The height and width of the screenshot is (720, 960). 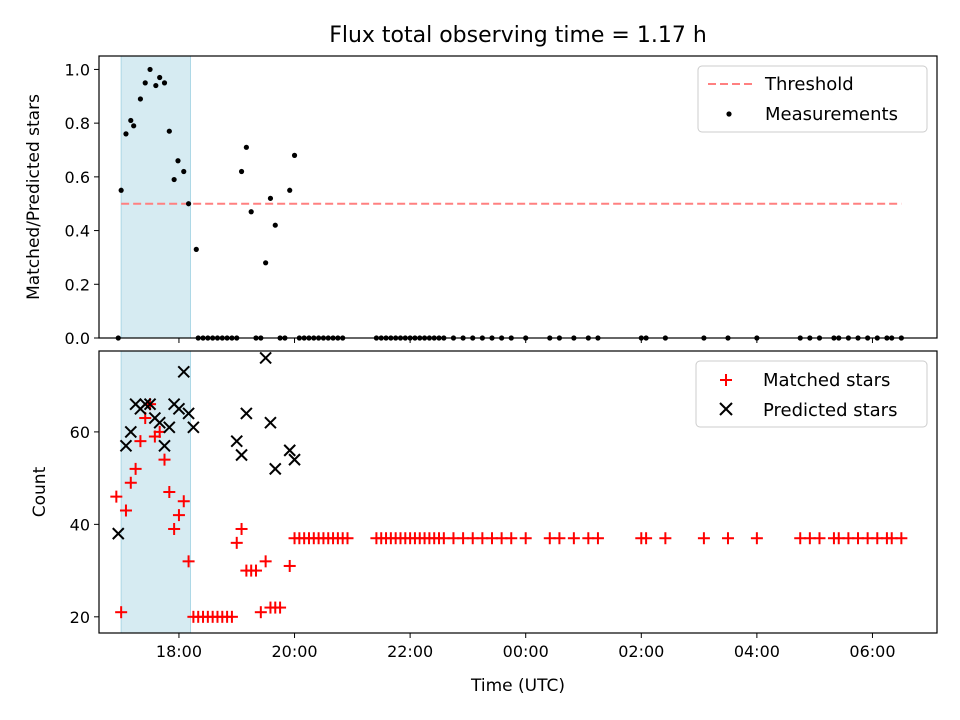 I want to click on bottom-shaded-interval, so click(x=156, y=492).